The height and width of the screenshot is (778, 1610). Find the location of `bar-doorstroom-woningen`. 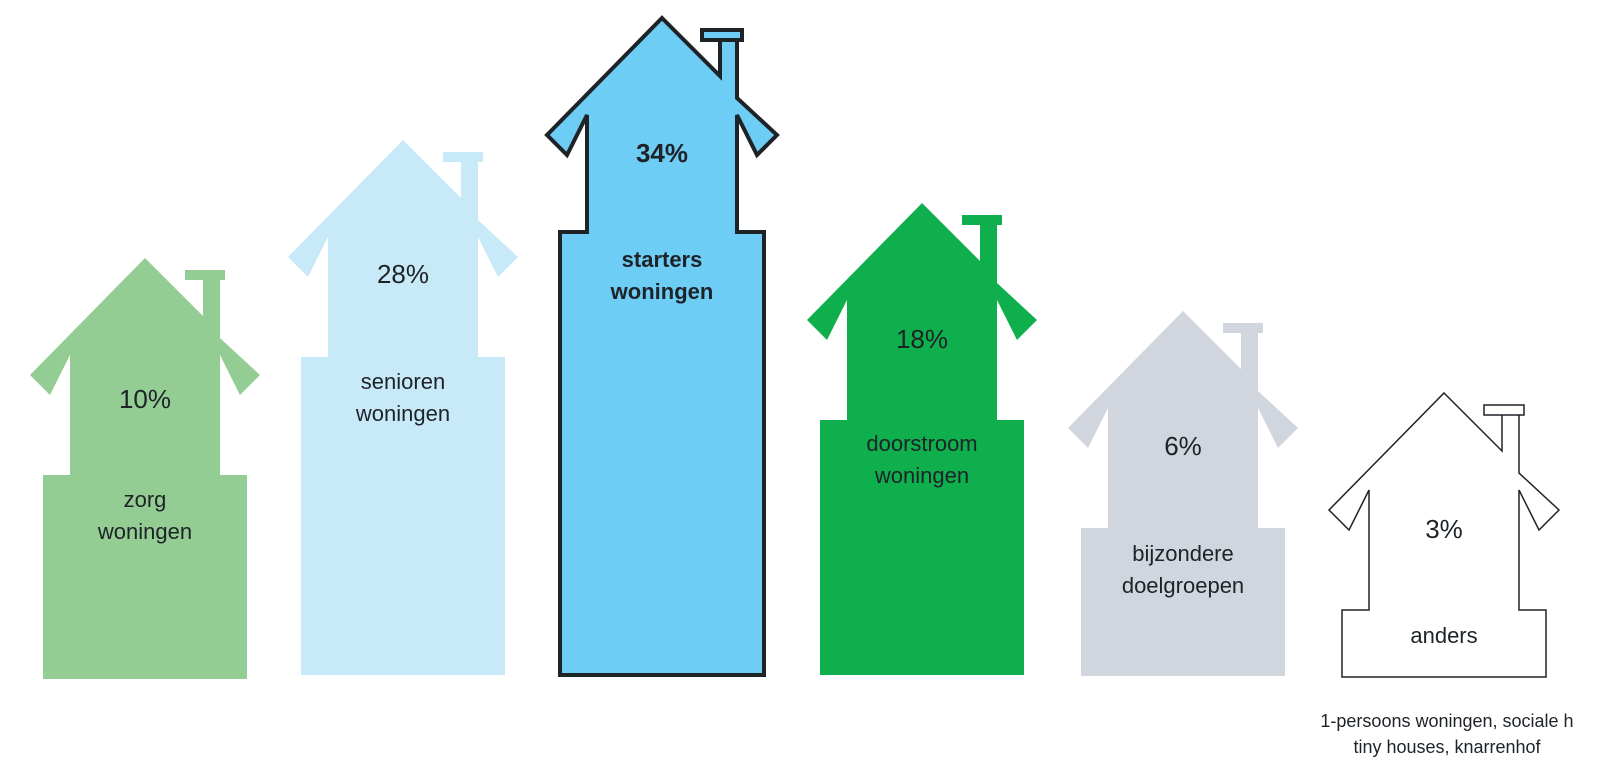

bar-doorstroom-woningen is located at coordinates (922, 439).